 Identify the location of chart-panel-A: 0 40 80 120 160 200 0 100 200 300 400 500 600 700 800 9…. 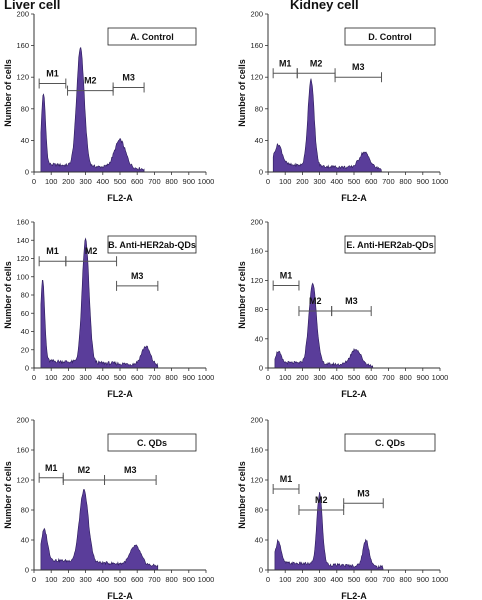
(108, 107).